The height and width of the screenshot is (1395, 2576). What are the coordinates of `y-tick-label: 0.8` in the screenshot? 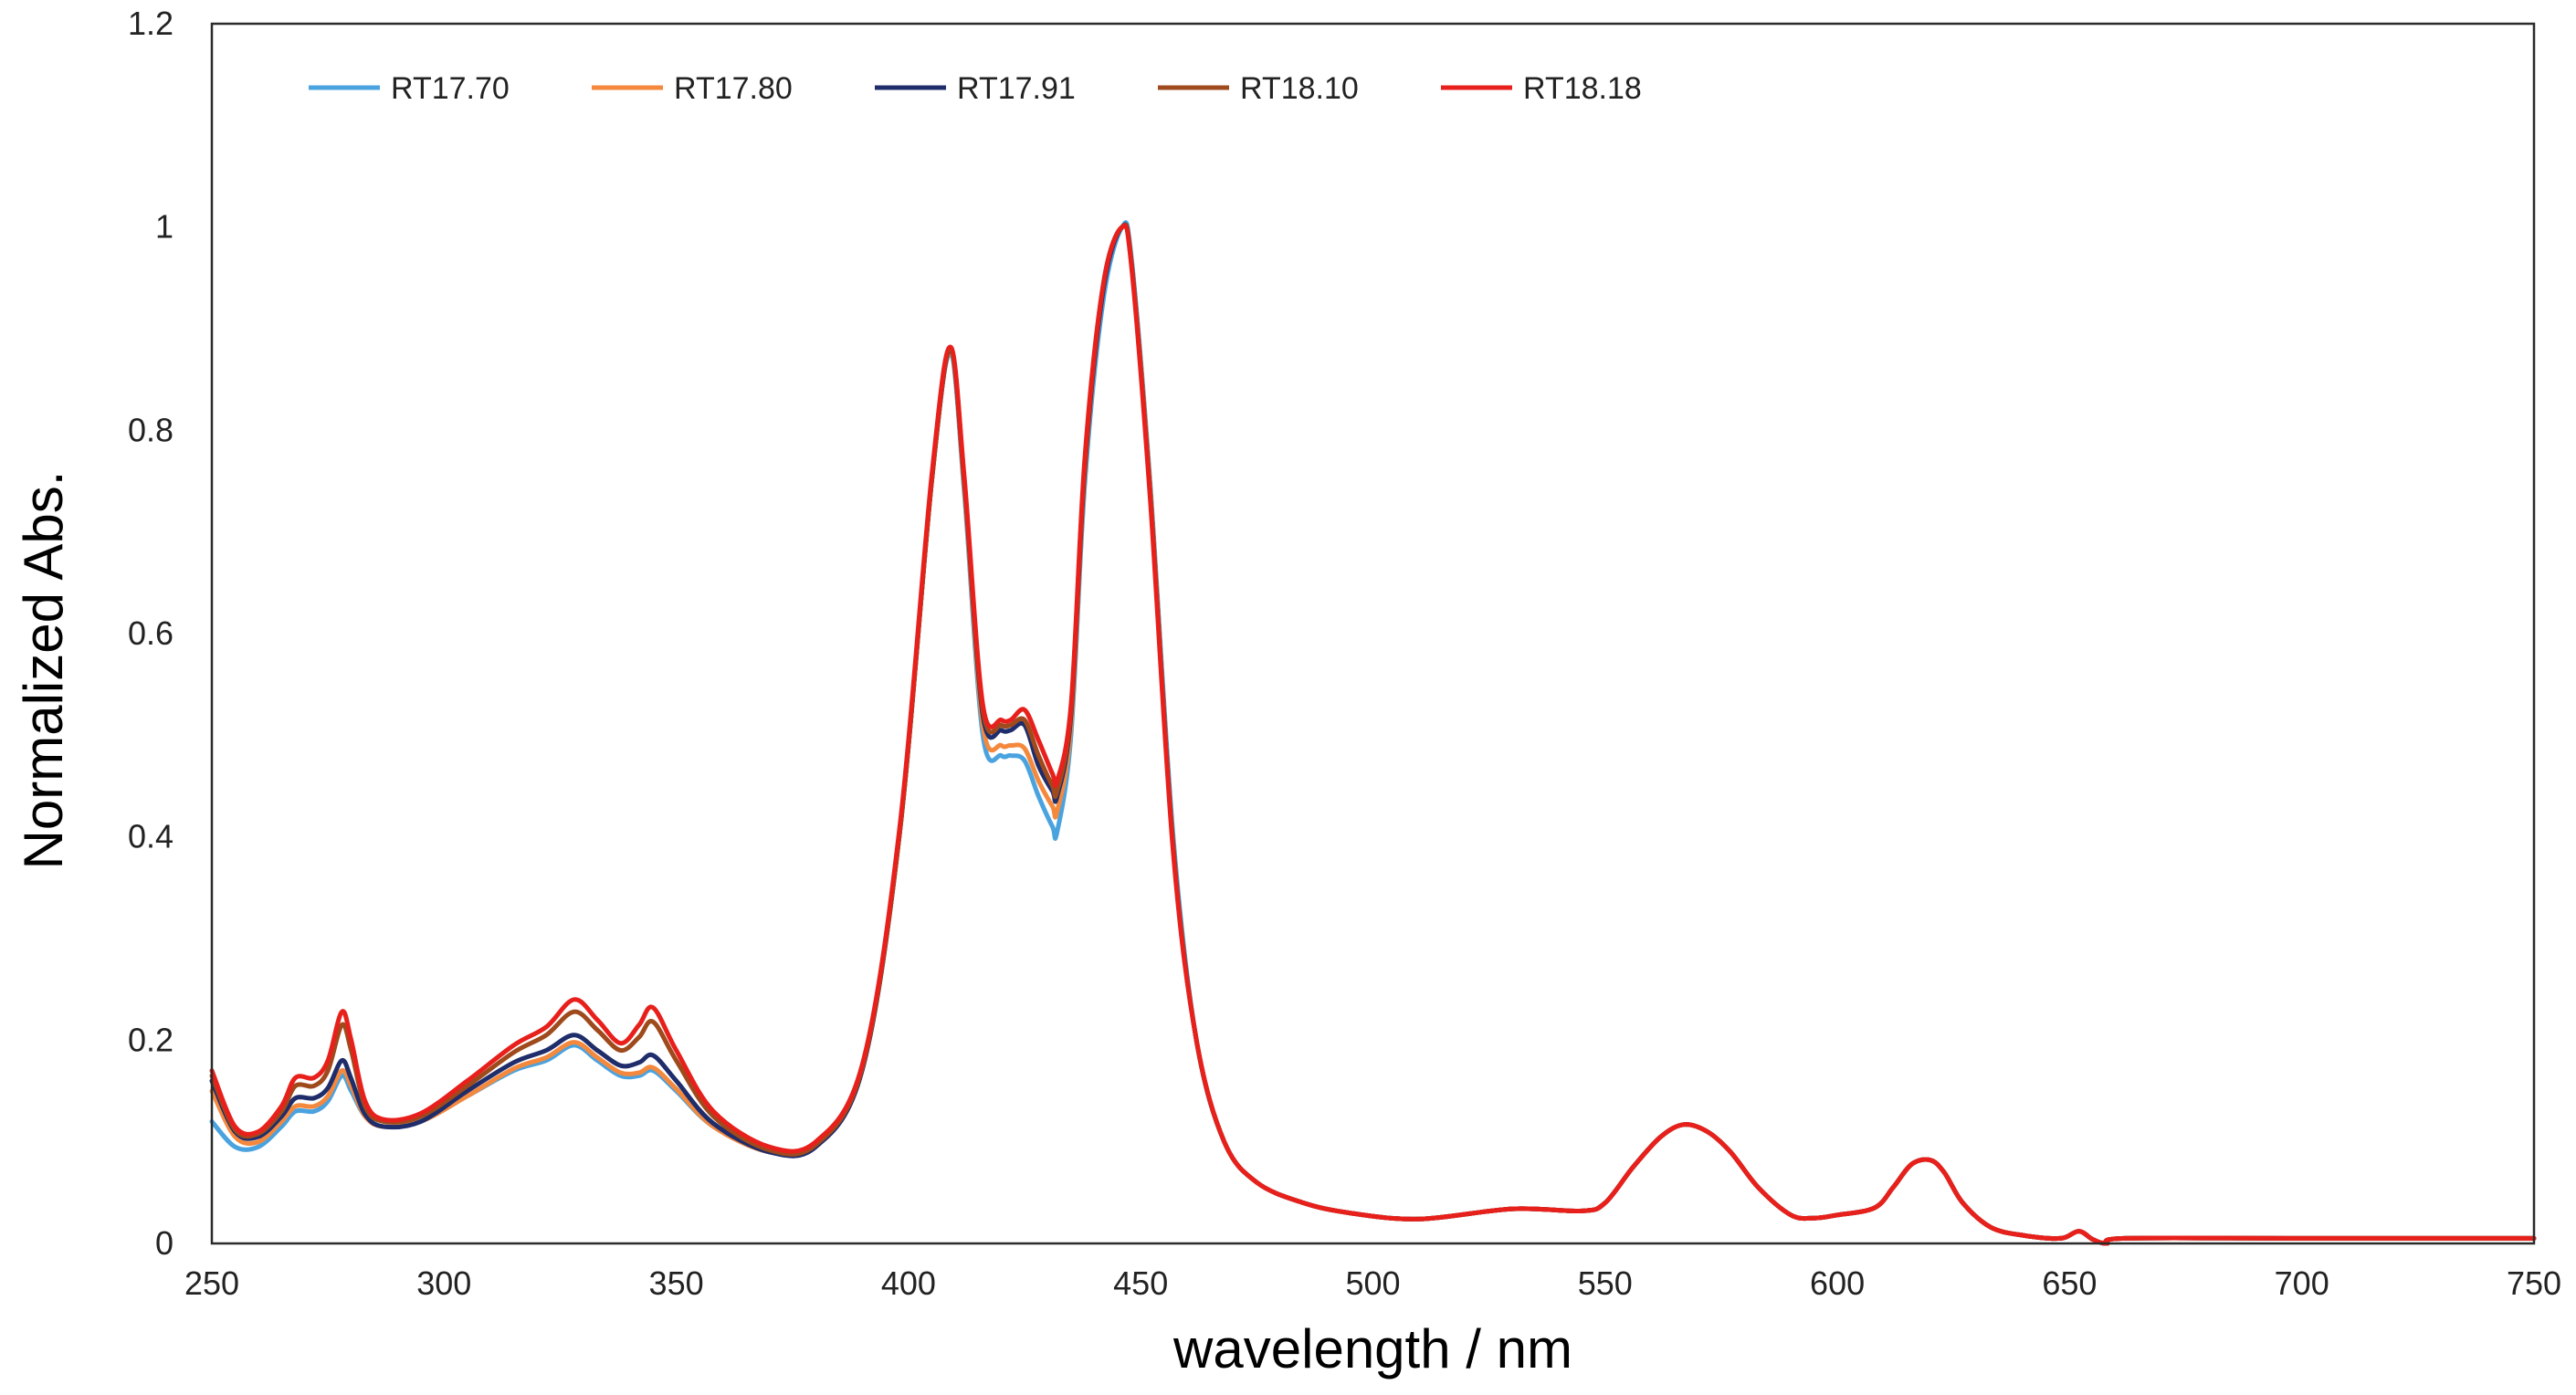 It's located at (150, 429).